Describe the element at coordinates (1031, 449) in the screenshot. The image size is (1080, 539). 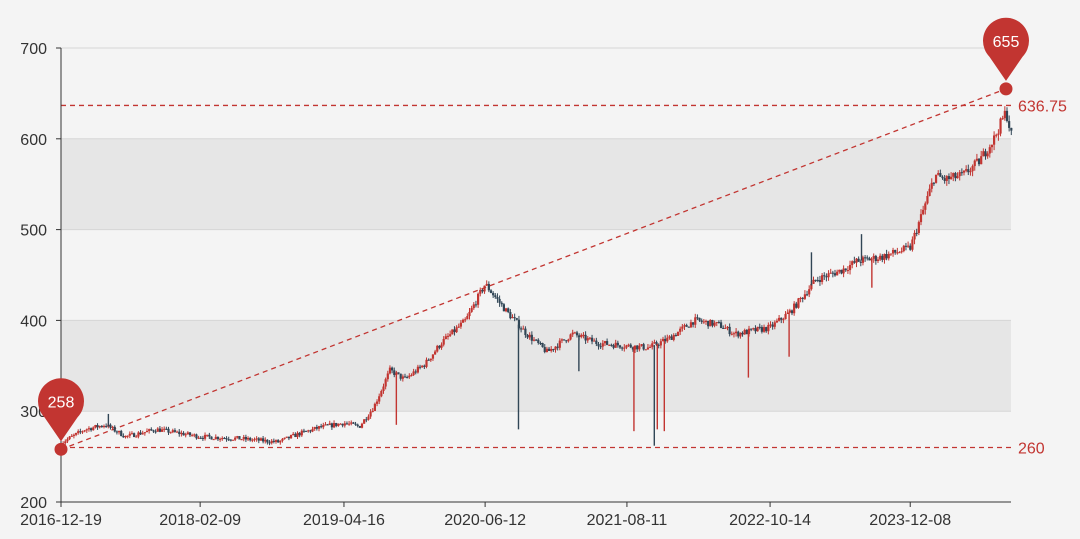
I see `markline-label-1: 260` at that location.